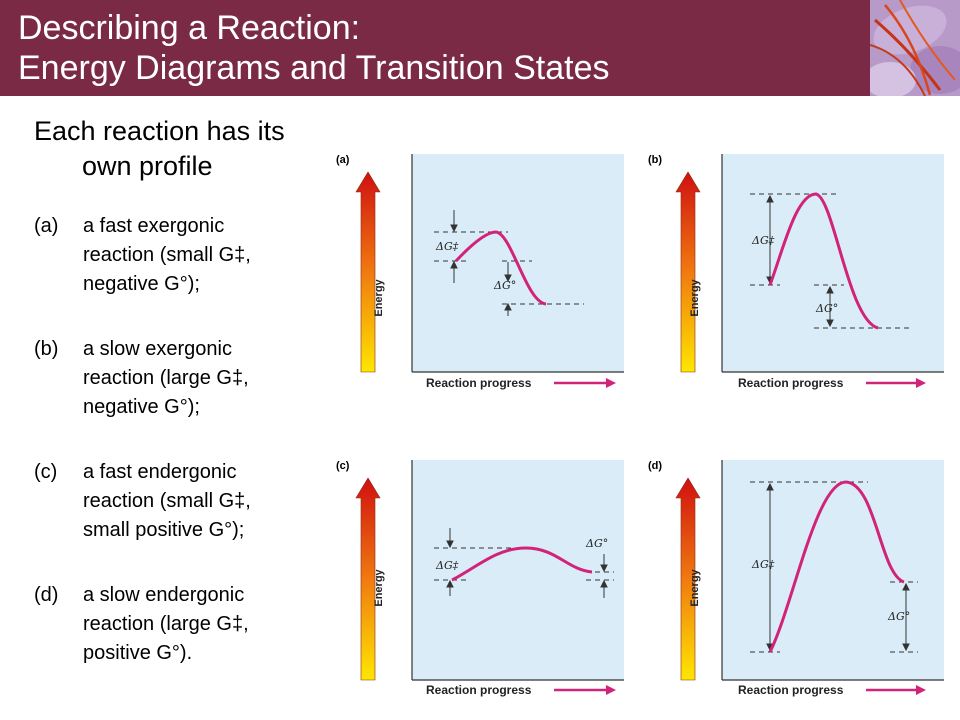 The width and height of the screenshot is (960, 720). I want to click on item-line: a fast exergonic, so click(154, 226).